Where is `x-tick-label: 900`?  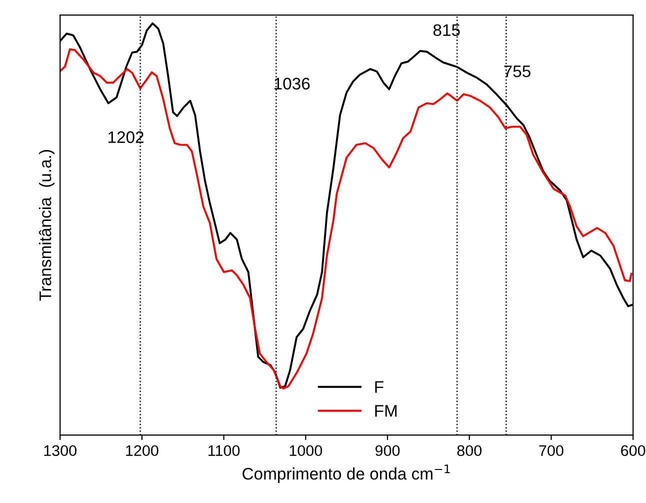
x-tick-label: 900 is located at coordinates (387, 450).